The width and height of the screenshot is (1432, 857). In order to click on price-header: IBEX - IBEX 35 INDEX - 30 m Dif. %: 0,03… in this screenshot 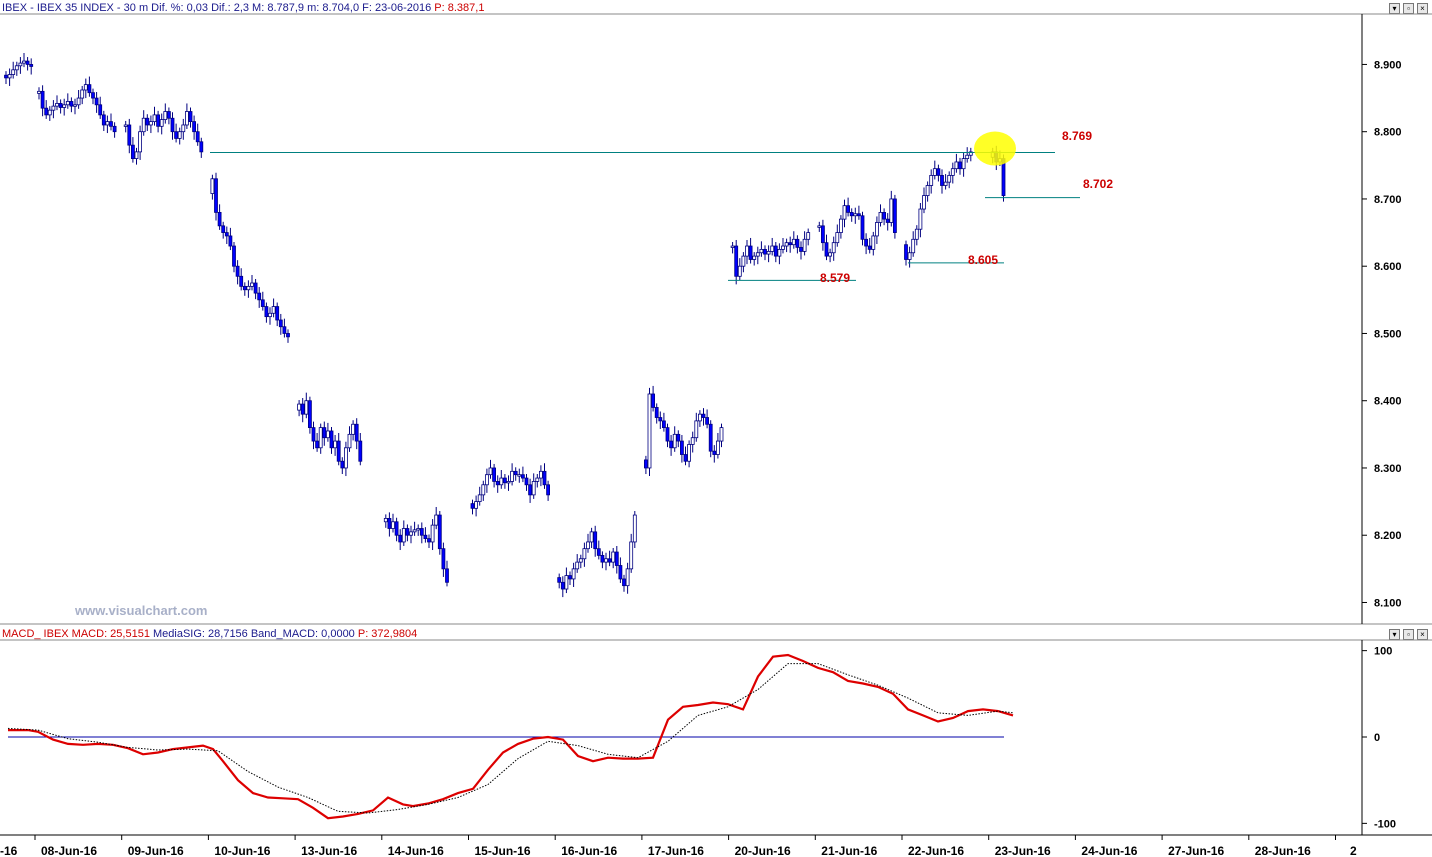, I will do `click(243, 8)`.